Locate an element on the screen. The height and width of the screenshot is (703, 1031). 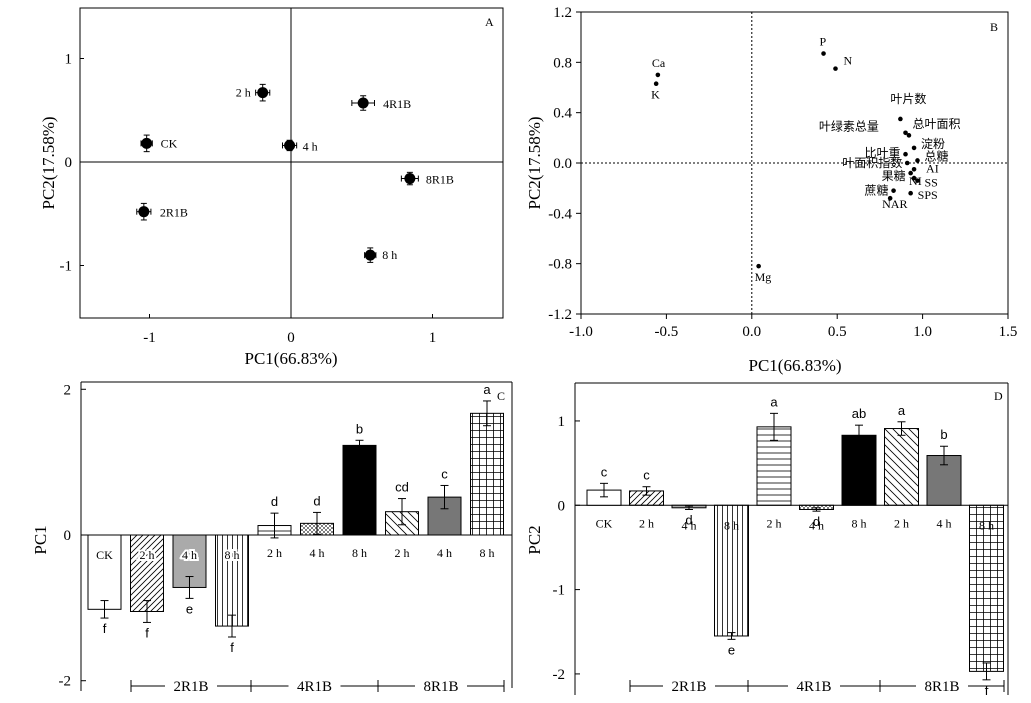
panel-b-x-tick-label: -1.0 is located at coordinates (581, 332).